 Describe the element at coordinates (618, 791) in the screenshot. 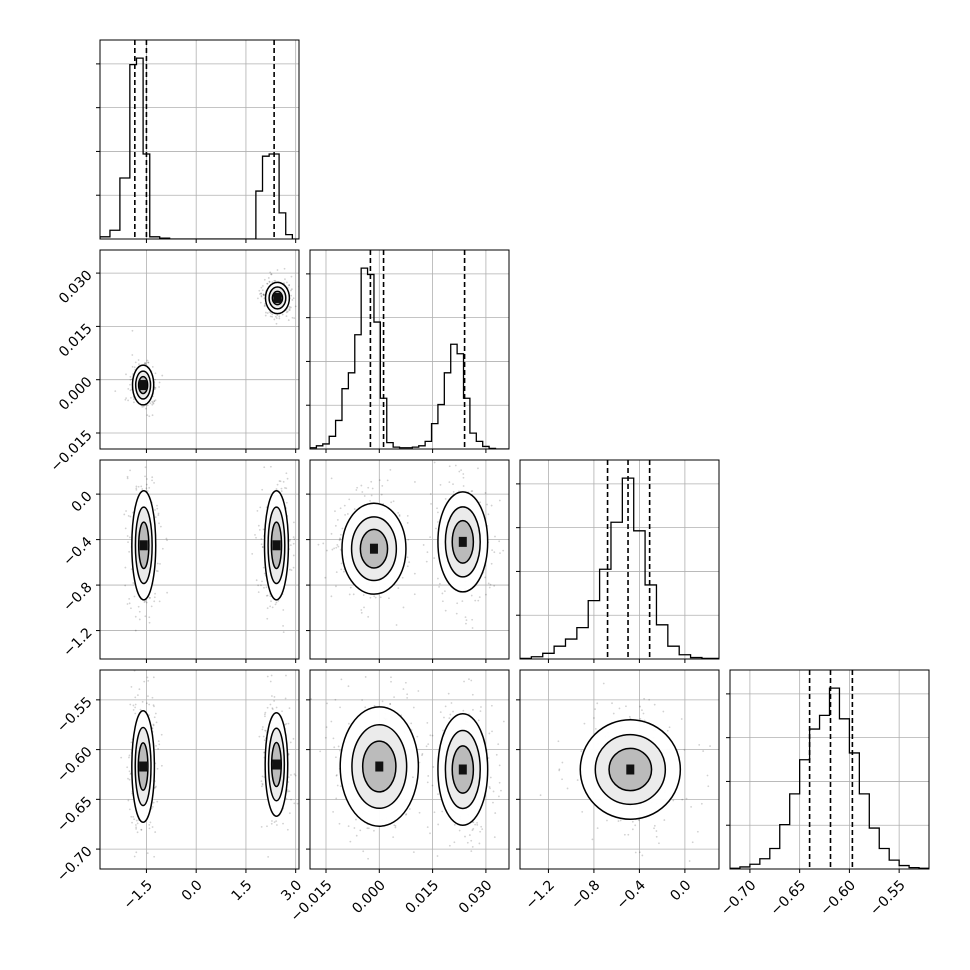

I see `panel-3-2: −1.2 −0.8 −0.4 0.0` at that location.